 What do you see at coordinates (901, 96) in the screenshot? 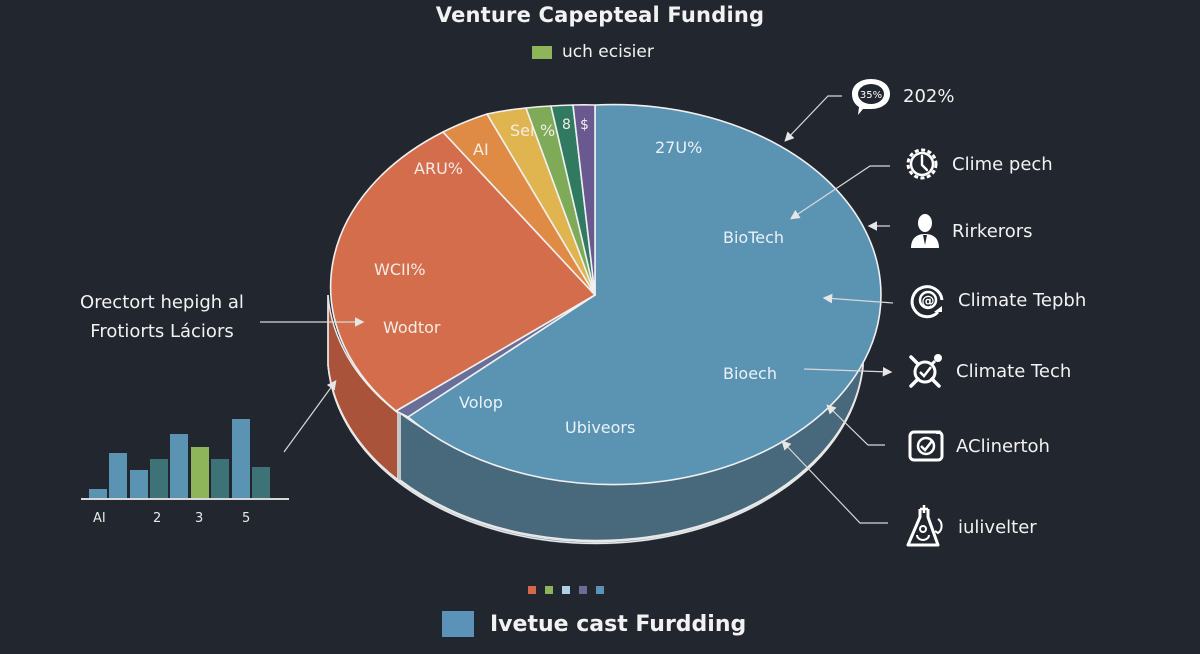
I see `right-item-202: 35% 202%` at bounding box center [901, 96].